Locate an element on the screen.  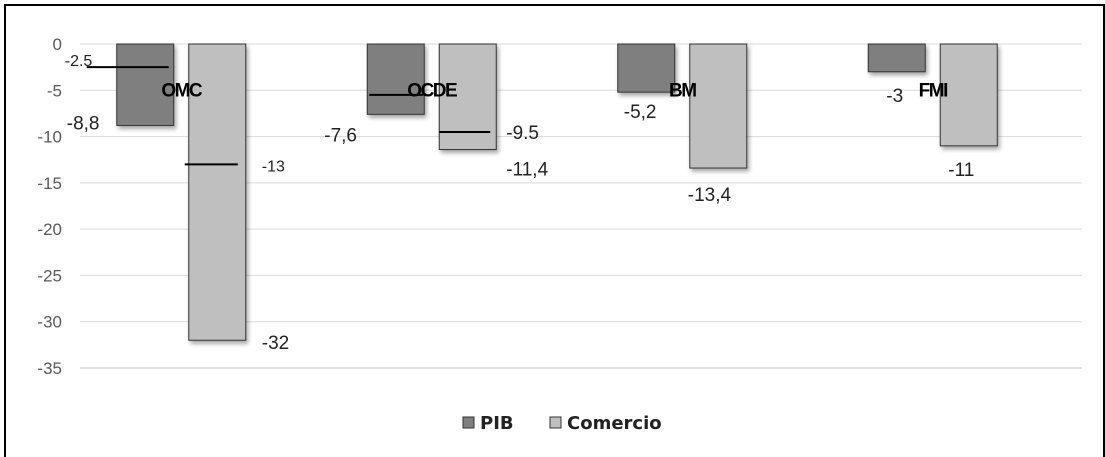
y-tick-label: -15 is located at coordinates (49, 183).